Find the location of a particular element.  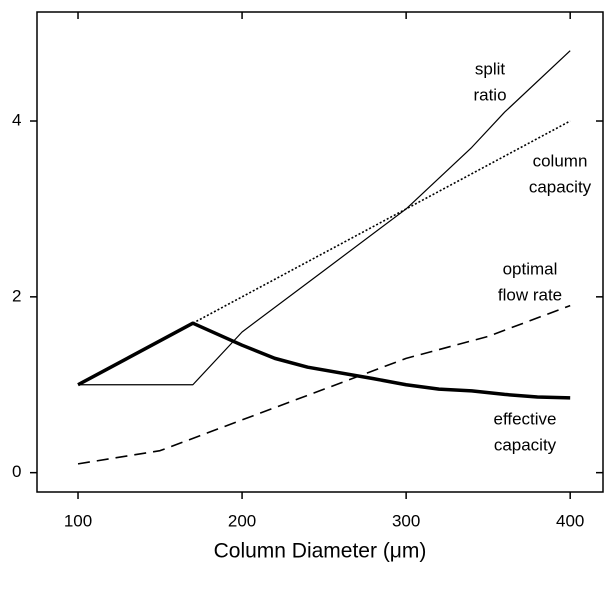

y-tick-label: 2 is located at coordinates (16, 295).